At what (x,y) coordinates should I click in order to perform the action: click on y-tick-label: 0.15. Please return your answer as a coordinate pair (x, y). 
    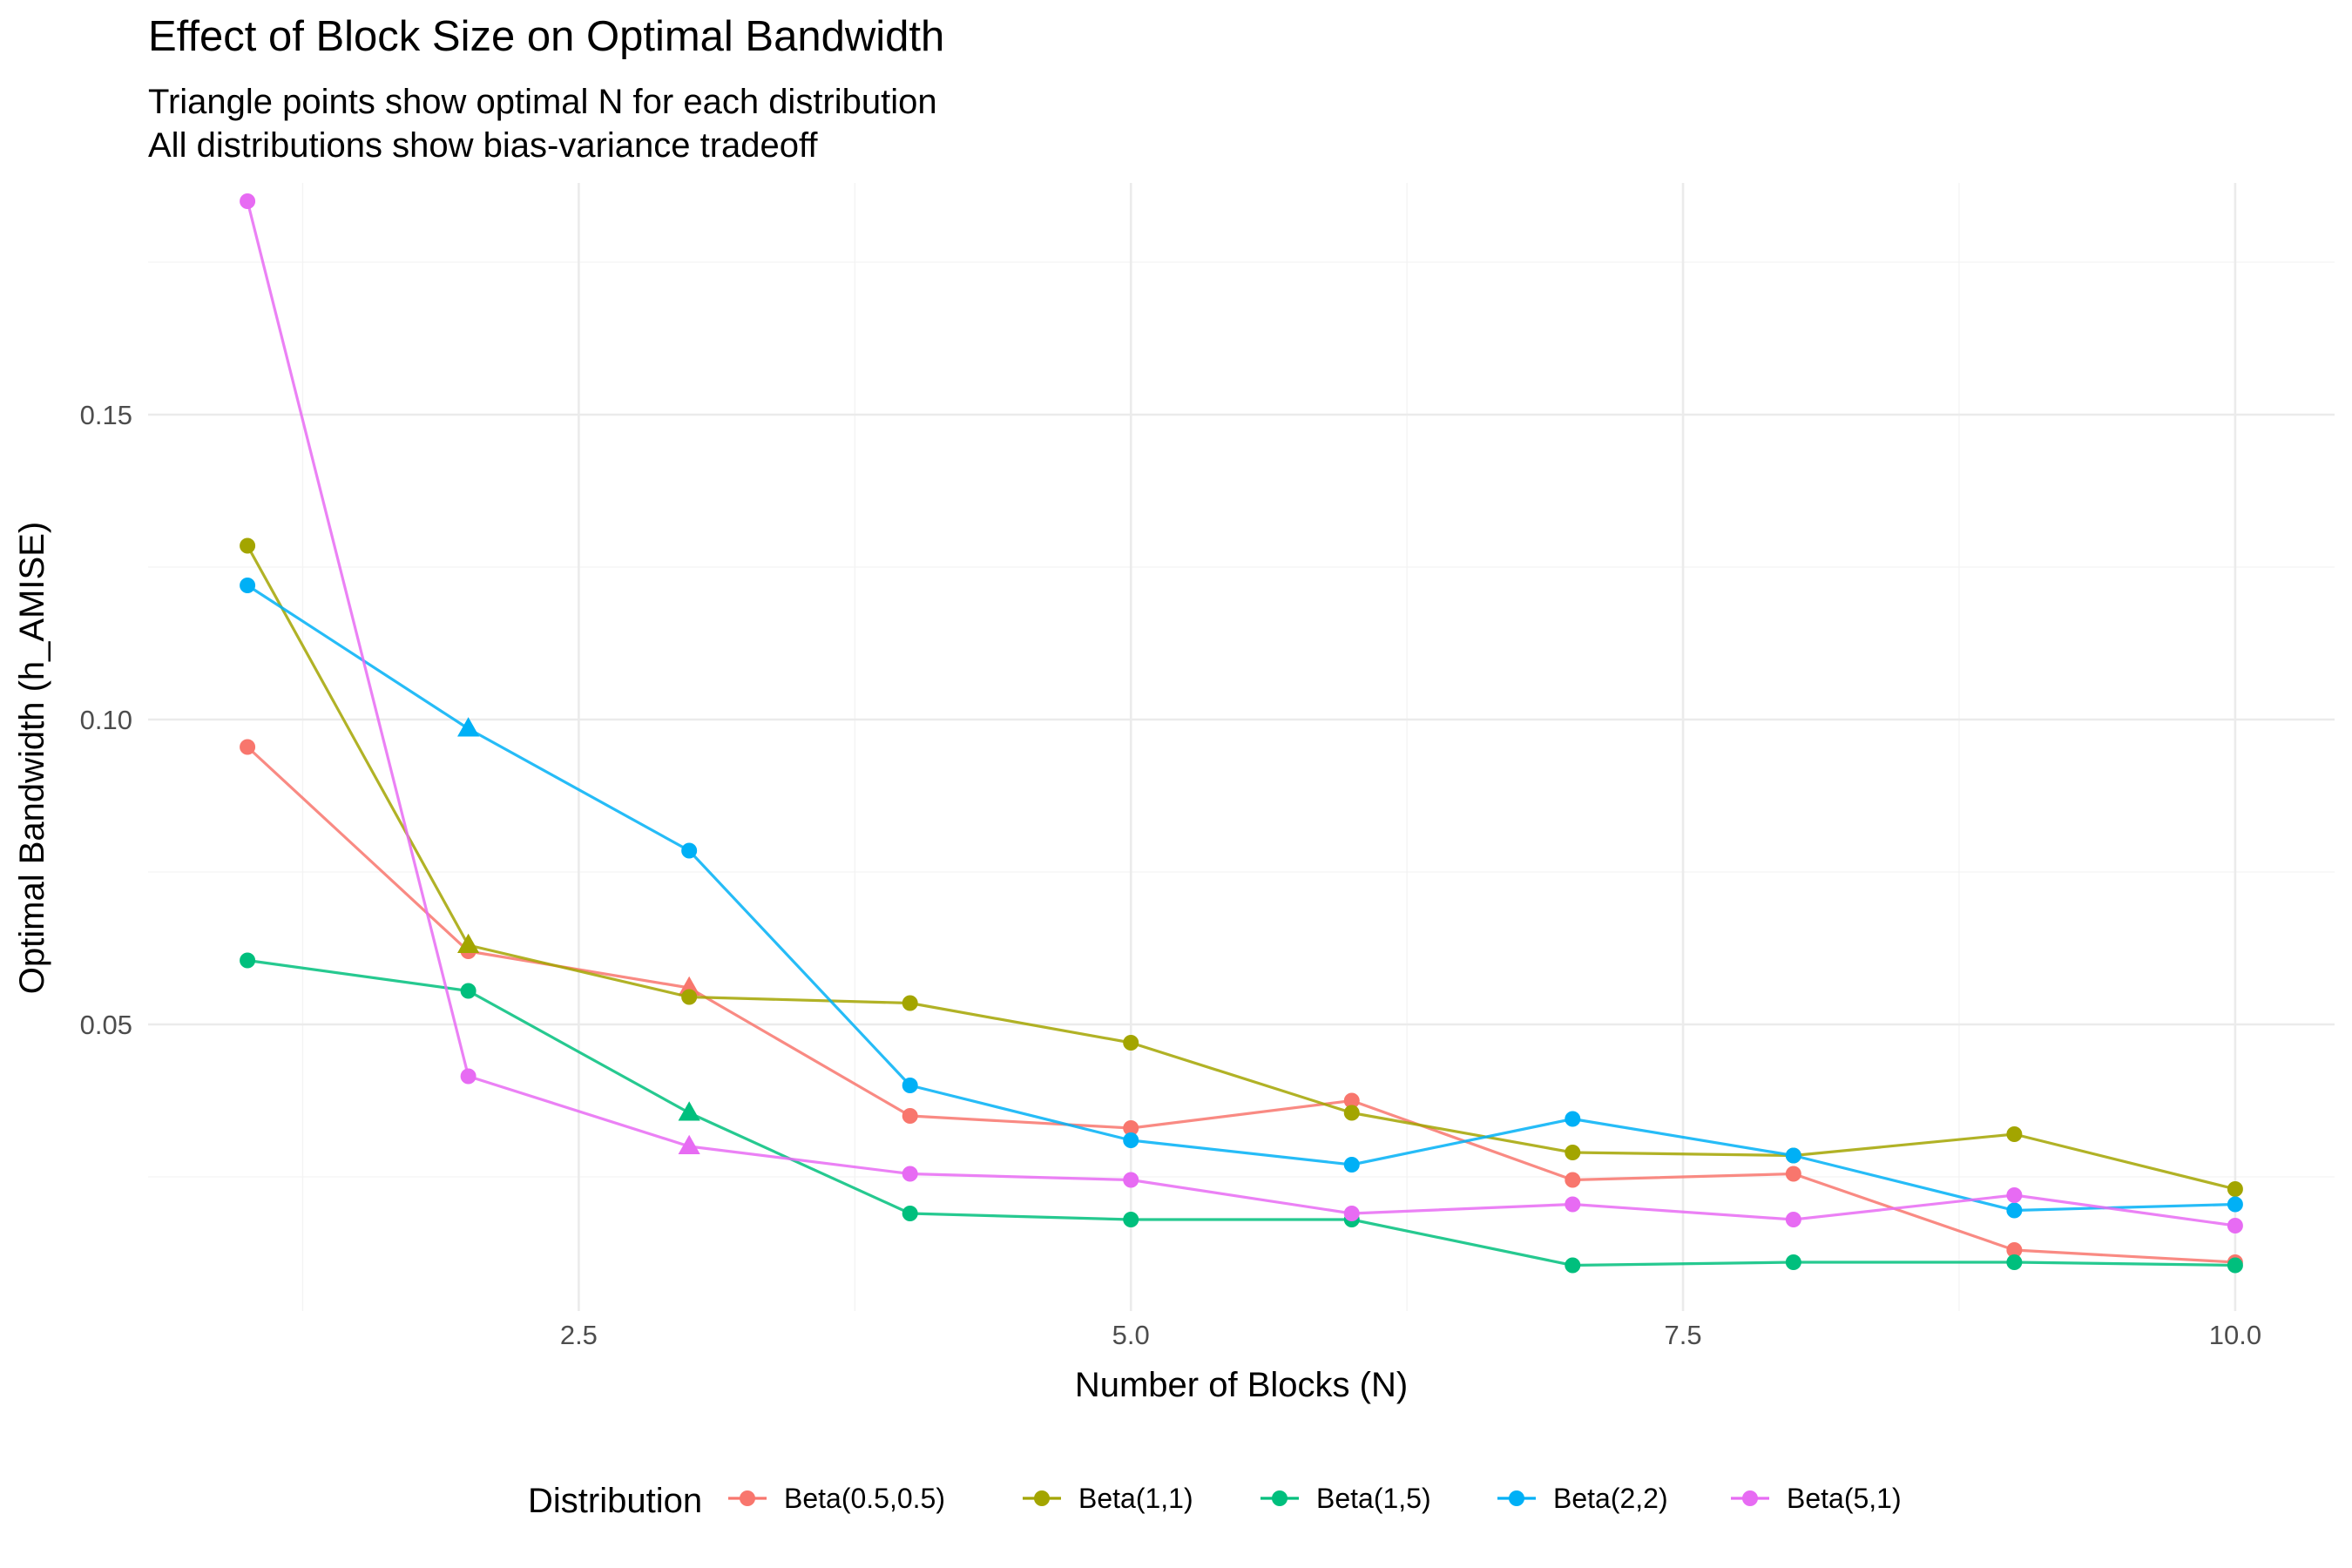
    Looking at the image, I should click on (106, 415).